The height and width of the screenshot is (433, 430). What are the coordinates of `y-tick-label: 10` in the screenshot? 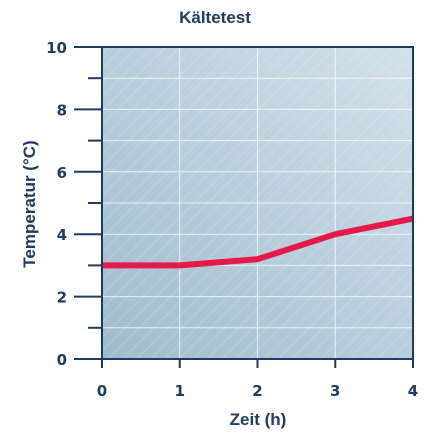 It's located at (56, 48).